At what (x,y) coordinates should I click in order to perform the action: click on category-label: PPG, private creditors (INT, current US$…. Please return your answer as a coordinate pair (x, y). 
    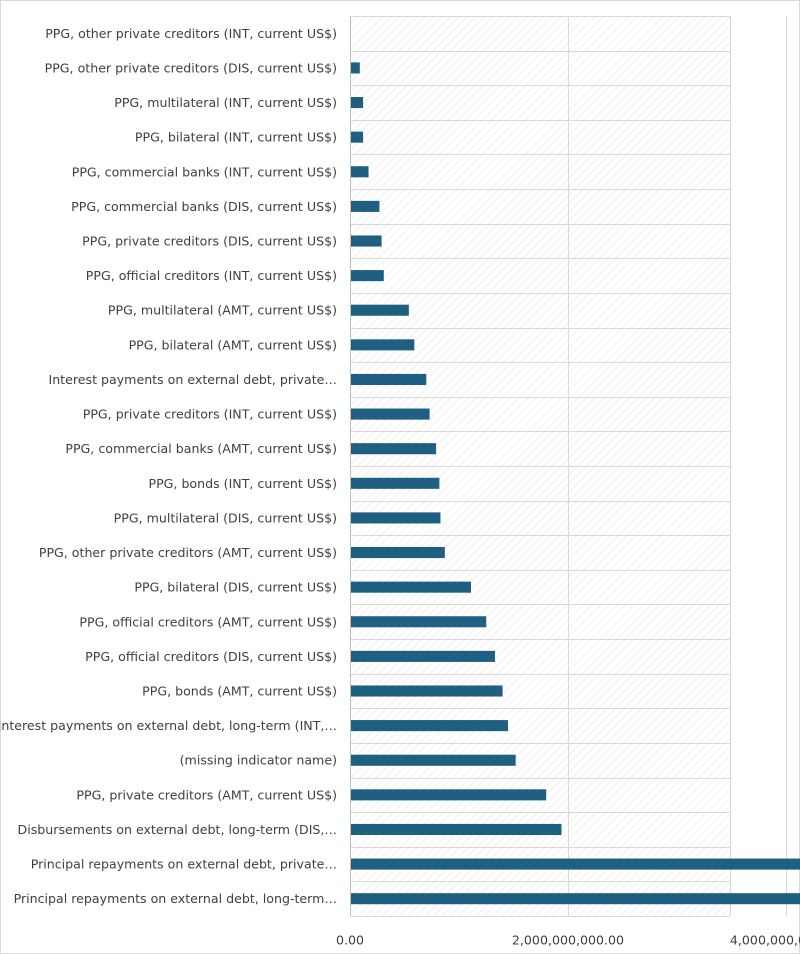
    Looking at the image, I should click on (210, 414).